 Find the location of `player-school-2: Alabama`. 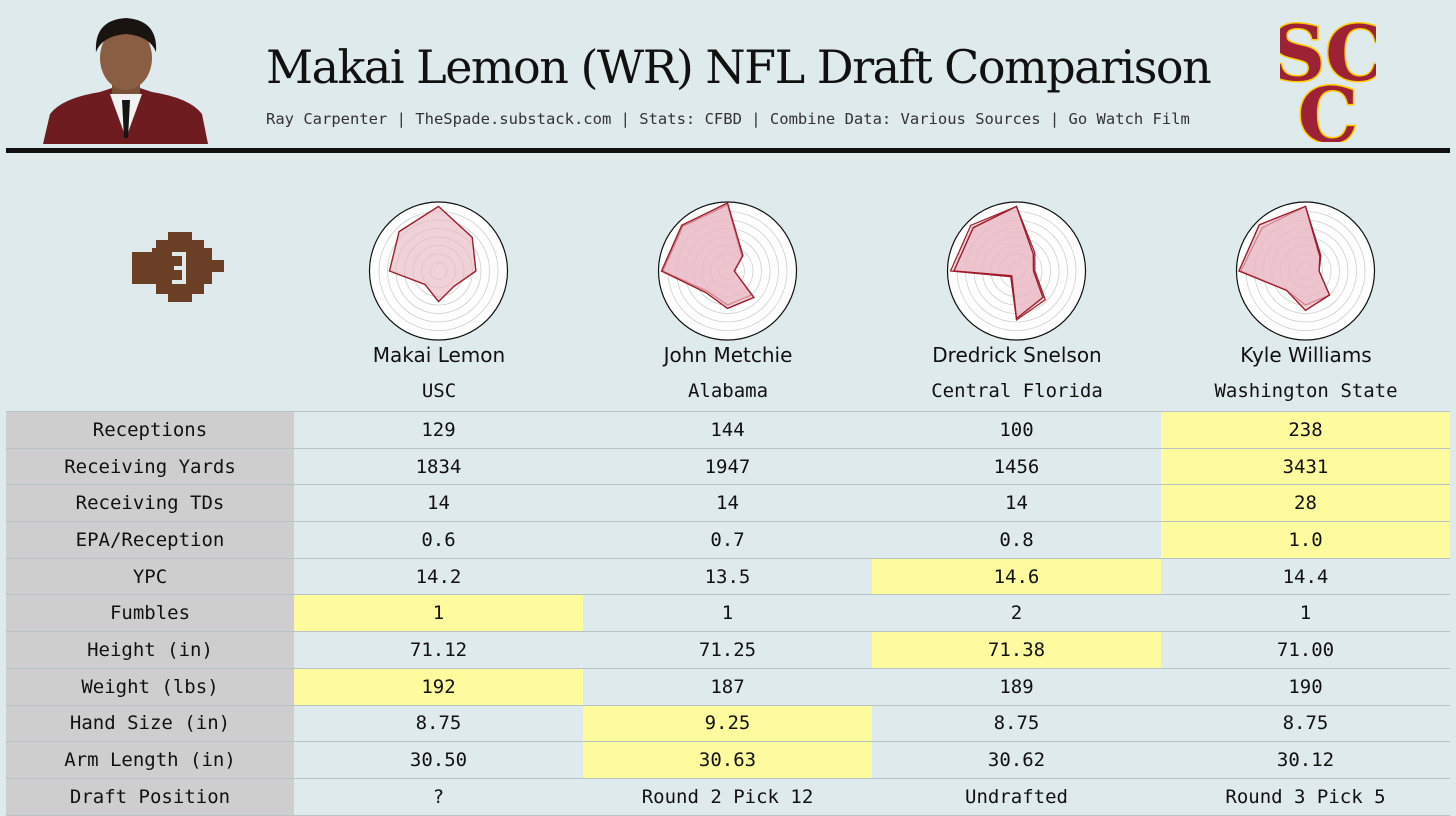

player-school-2: Alabama is located at coordinates (728, 391).